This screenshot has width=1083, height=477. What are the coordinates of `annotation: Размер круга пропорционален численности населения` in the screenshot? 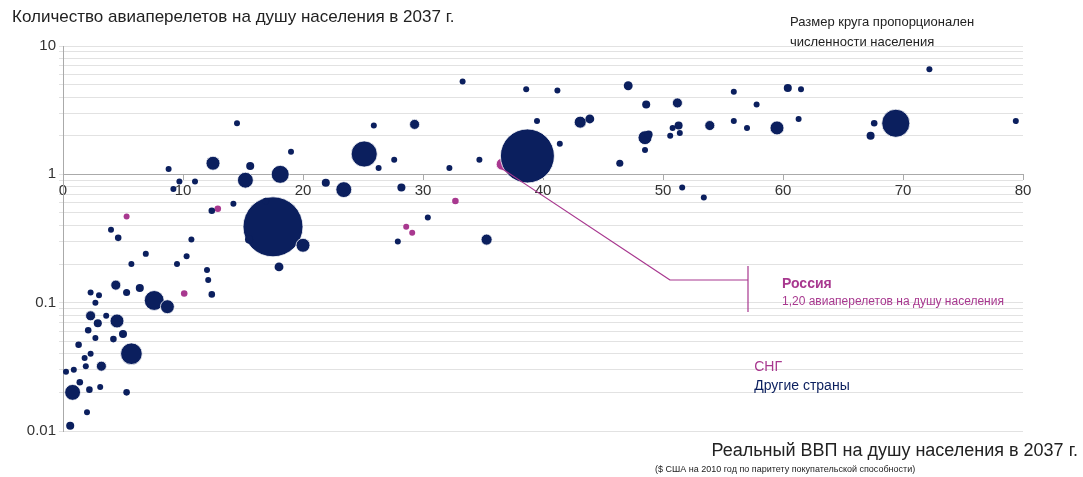 It's located at (882, 31).